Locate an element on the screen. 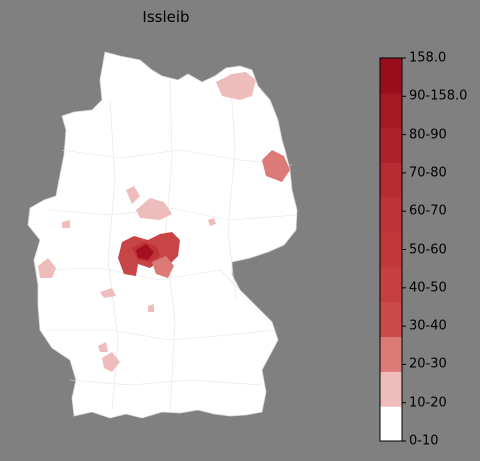 The image size is (480, 461). region-small-mid is located at coordinates (151, 308).